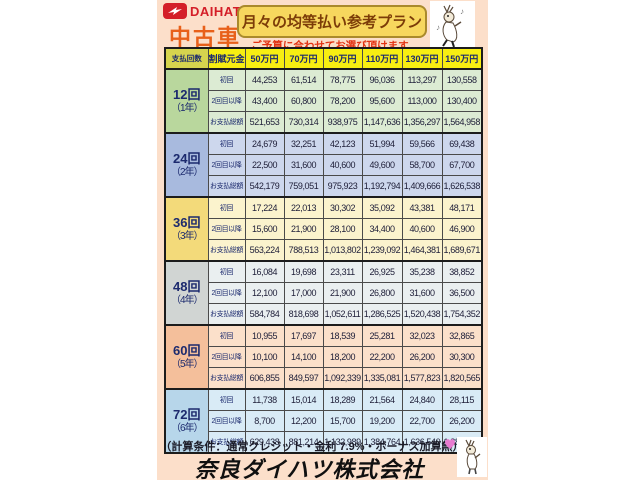 The image size is (640, 484). What do you see at coordinates (422, 165) in the screenshot?
I see `amount-cell: 58,700` at bounding box center [422, 165].